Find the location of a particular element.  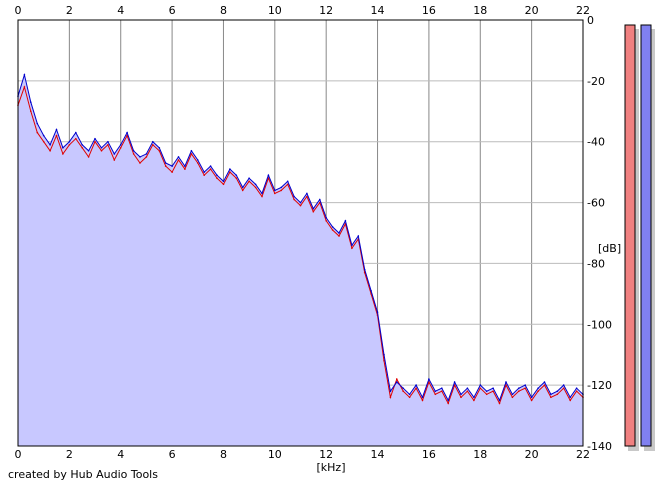

y-axis-label: [dB] is located at coordinates (609, 248).